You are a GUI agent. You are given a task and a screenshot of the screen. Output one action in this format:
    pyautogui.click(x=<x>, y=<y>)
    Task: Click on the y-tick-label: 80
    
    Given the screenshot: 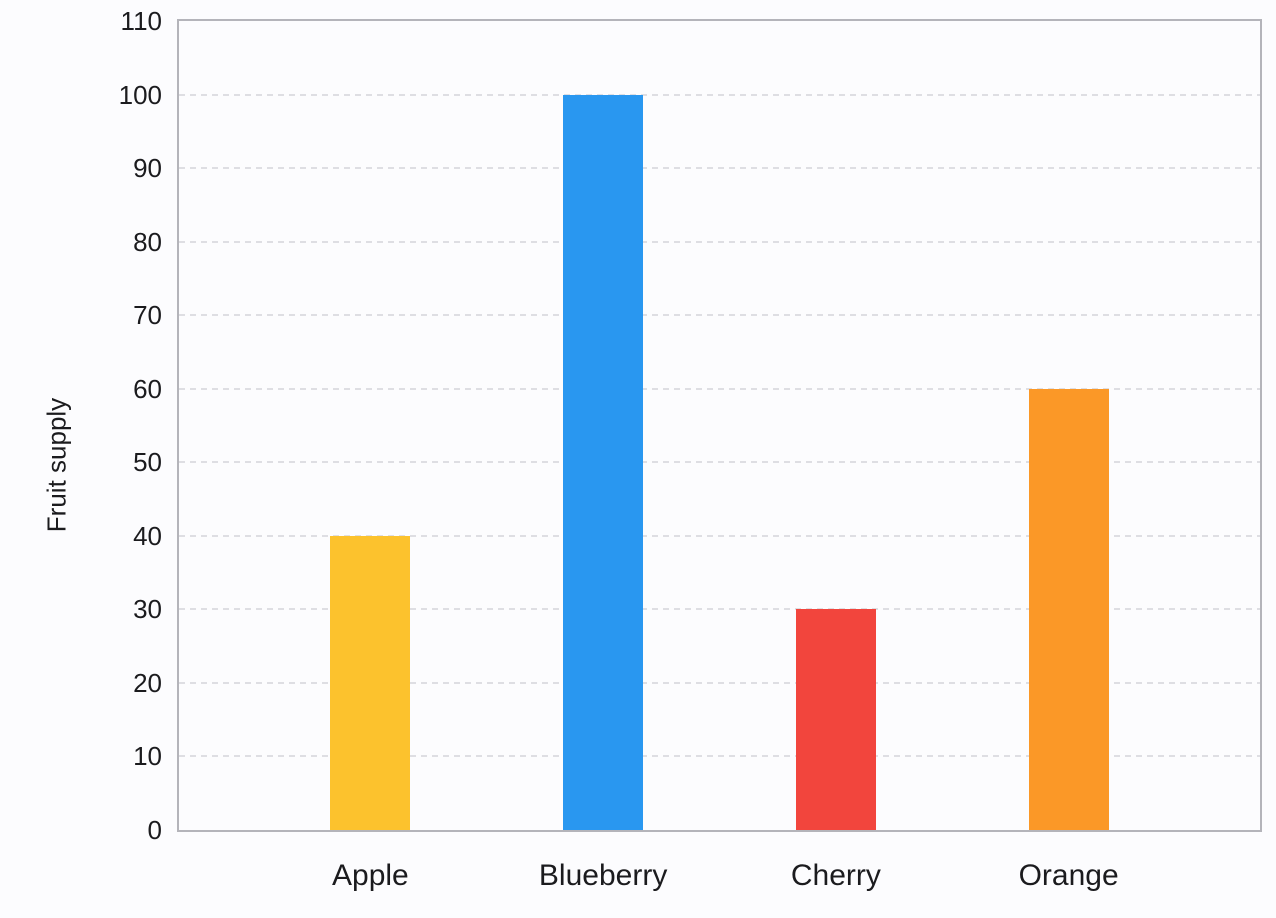 What is the action you would take?
    pyautogui.click(x=147, y=241)
    